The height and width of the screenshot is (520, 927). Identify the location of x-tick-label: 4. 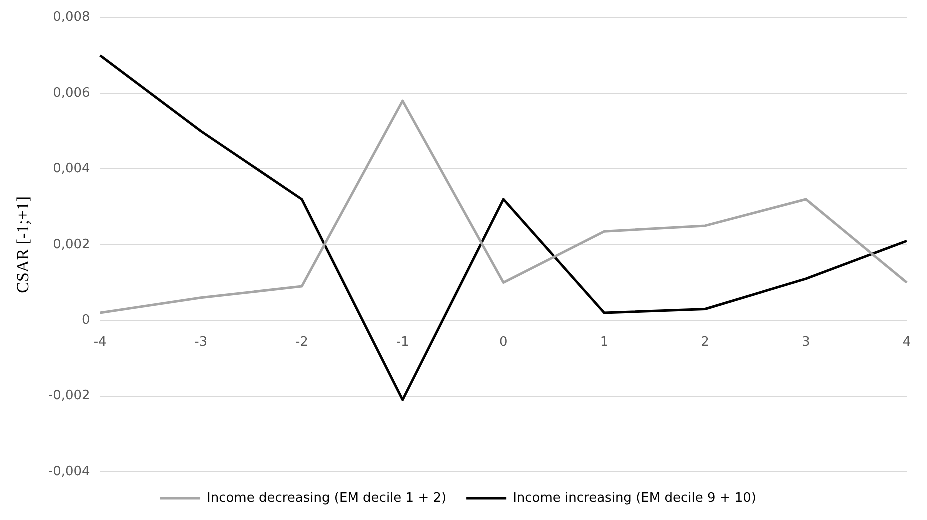
(907, 342).